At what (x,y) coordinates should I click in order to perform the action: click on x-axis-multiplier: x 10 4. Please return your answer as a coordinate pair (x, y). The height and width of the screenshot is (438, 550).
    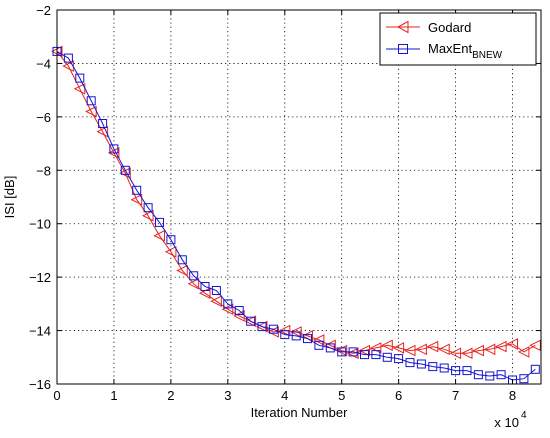
    Looking at the image, I should click on (510, 420).